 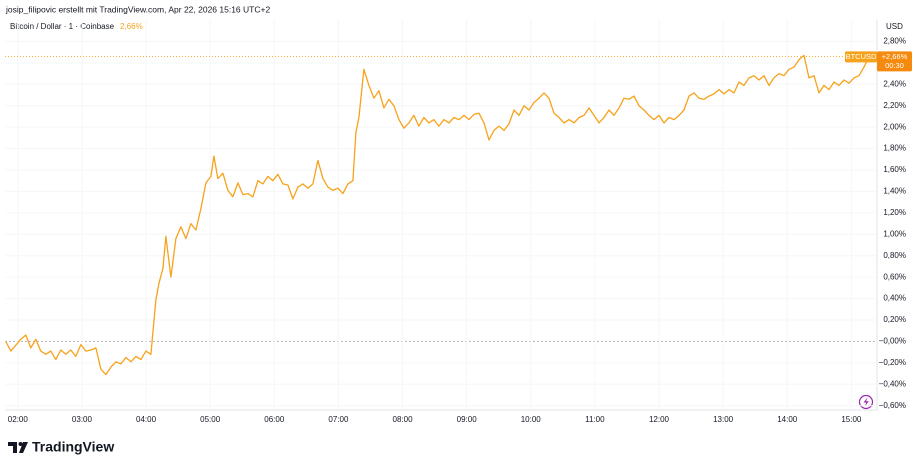 What do you see at coordinates (894, 298) in the screenshot?
I see `y-tick-label: 0,40%` at bounding box center [894, 298].